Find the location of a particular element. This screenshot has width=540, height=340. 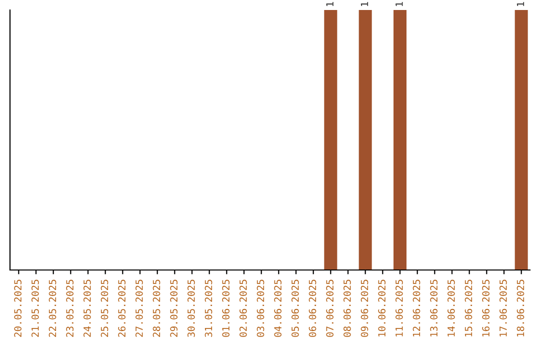

x-tick-label: 08.06.2025 is located at coordinates (347, 308).